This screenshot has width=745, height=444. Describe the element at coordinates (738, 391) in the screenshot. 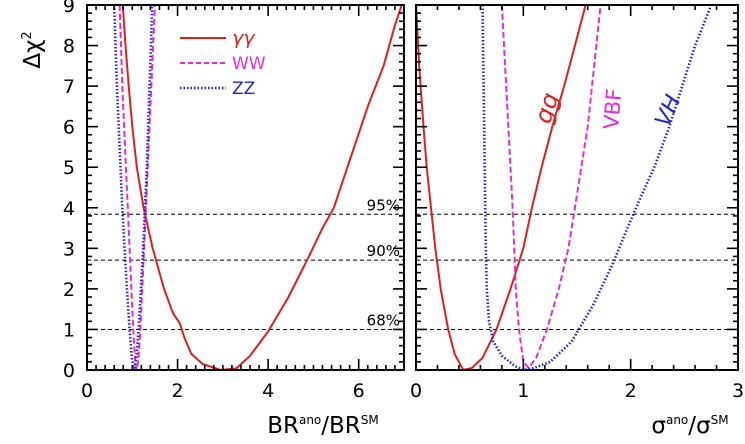

I see `xtick-label-right: 3` at that location.